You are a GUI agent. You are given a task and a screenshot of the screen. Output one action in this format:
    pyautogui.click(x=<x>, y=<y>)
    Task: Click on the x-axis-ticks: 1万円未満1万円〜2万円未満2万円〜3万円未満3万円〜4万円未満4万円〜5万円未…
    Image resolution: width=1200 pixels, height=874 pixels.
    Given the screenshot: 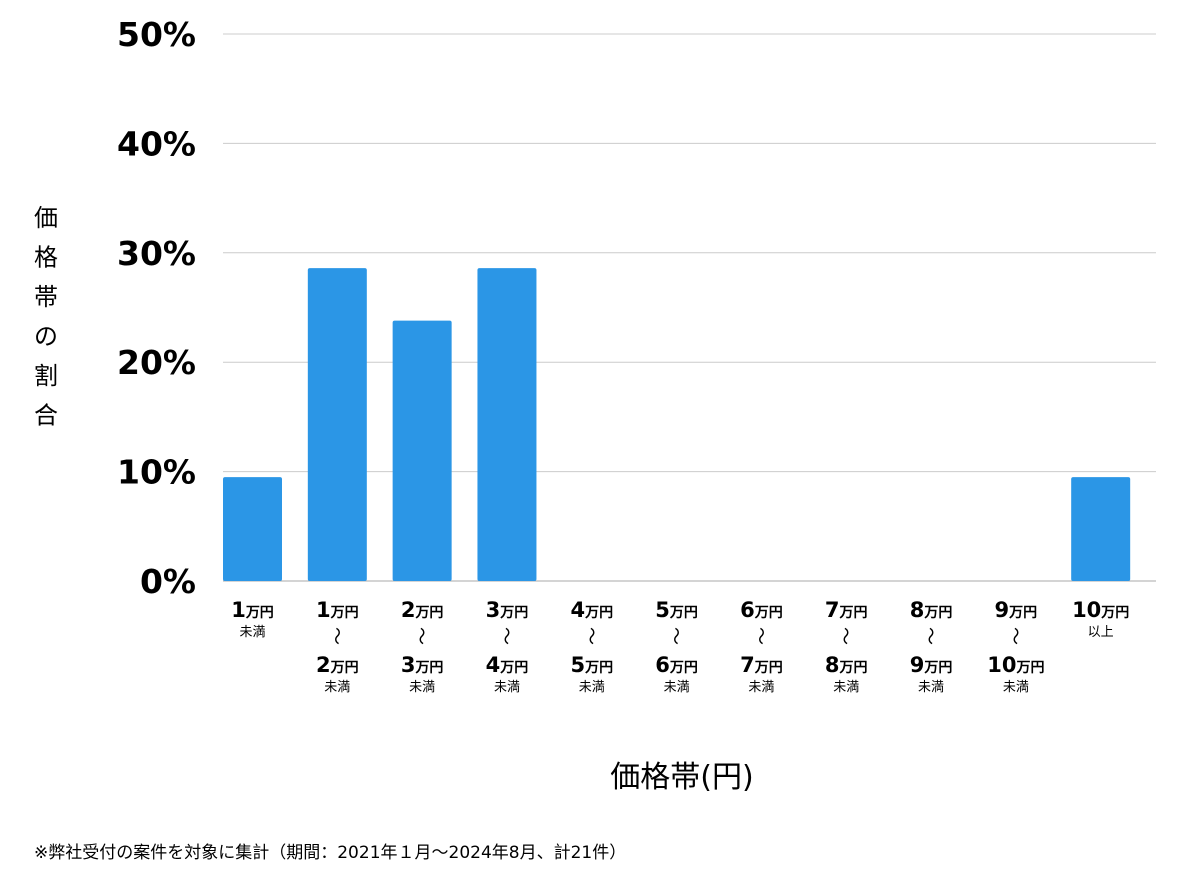 What is the action you would take?
    pyautogui.click(x=680, y=646)
    